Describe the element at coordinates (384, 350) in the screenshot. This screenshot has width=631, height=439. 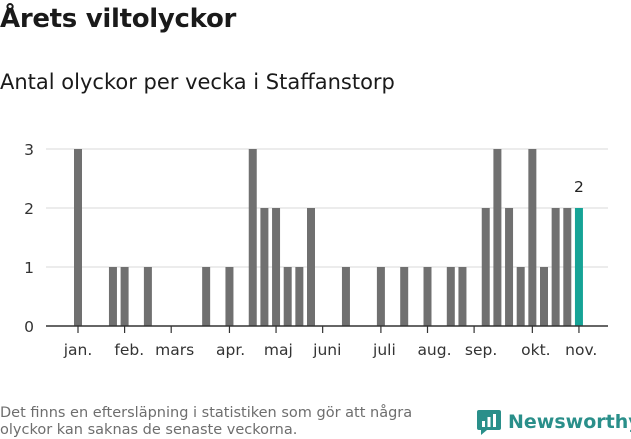
I see `x-tick-label: juli` at that location.